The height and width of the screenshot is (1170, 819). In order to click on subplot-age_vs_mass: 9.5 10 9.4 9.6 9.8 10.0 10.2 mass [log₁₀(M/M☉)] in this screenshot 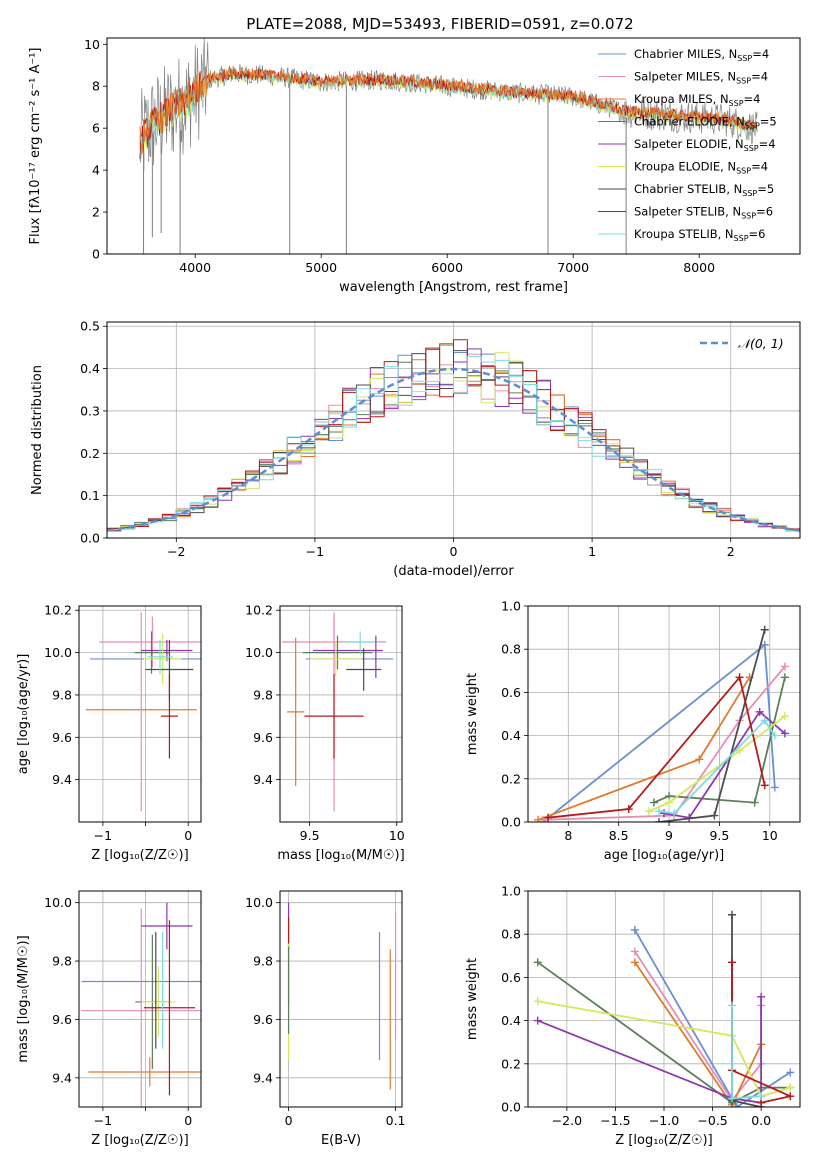, I will do `click(325, 733)`.